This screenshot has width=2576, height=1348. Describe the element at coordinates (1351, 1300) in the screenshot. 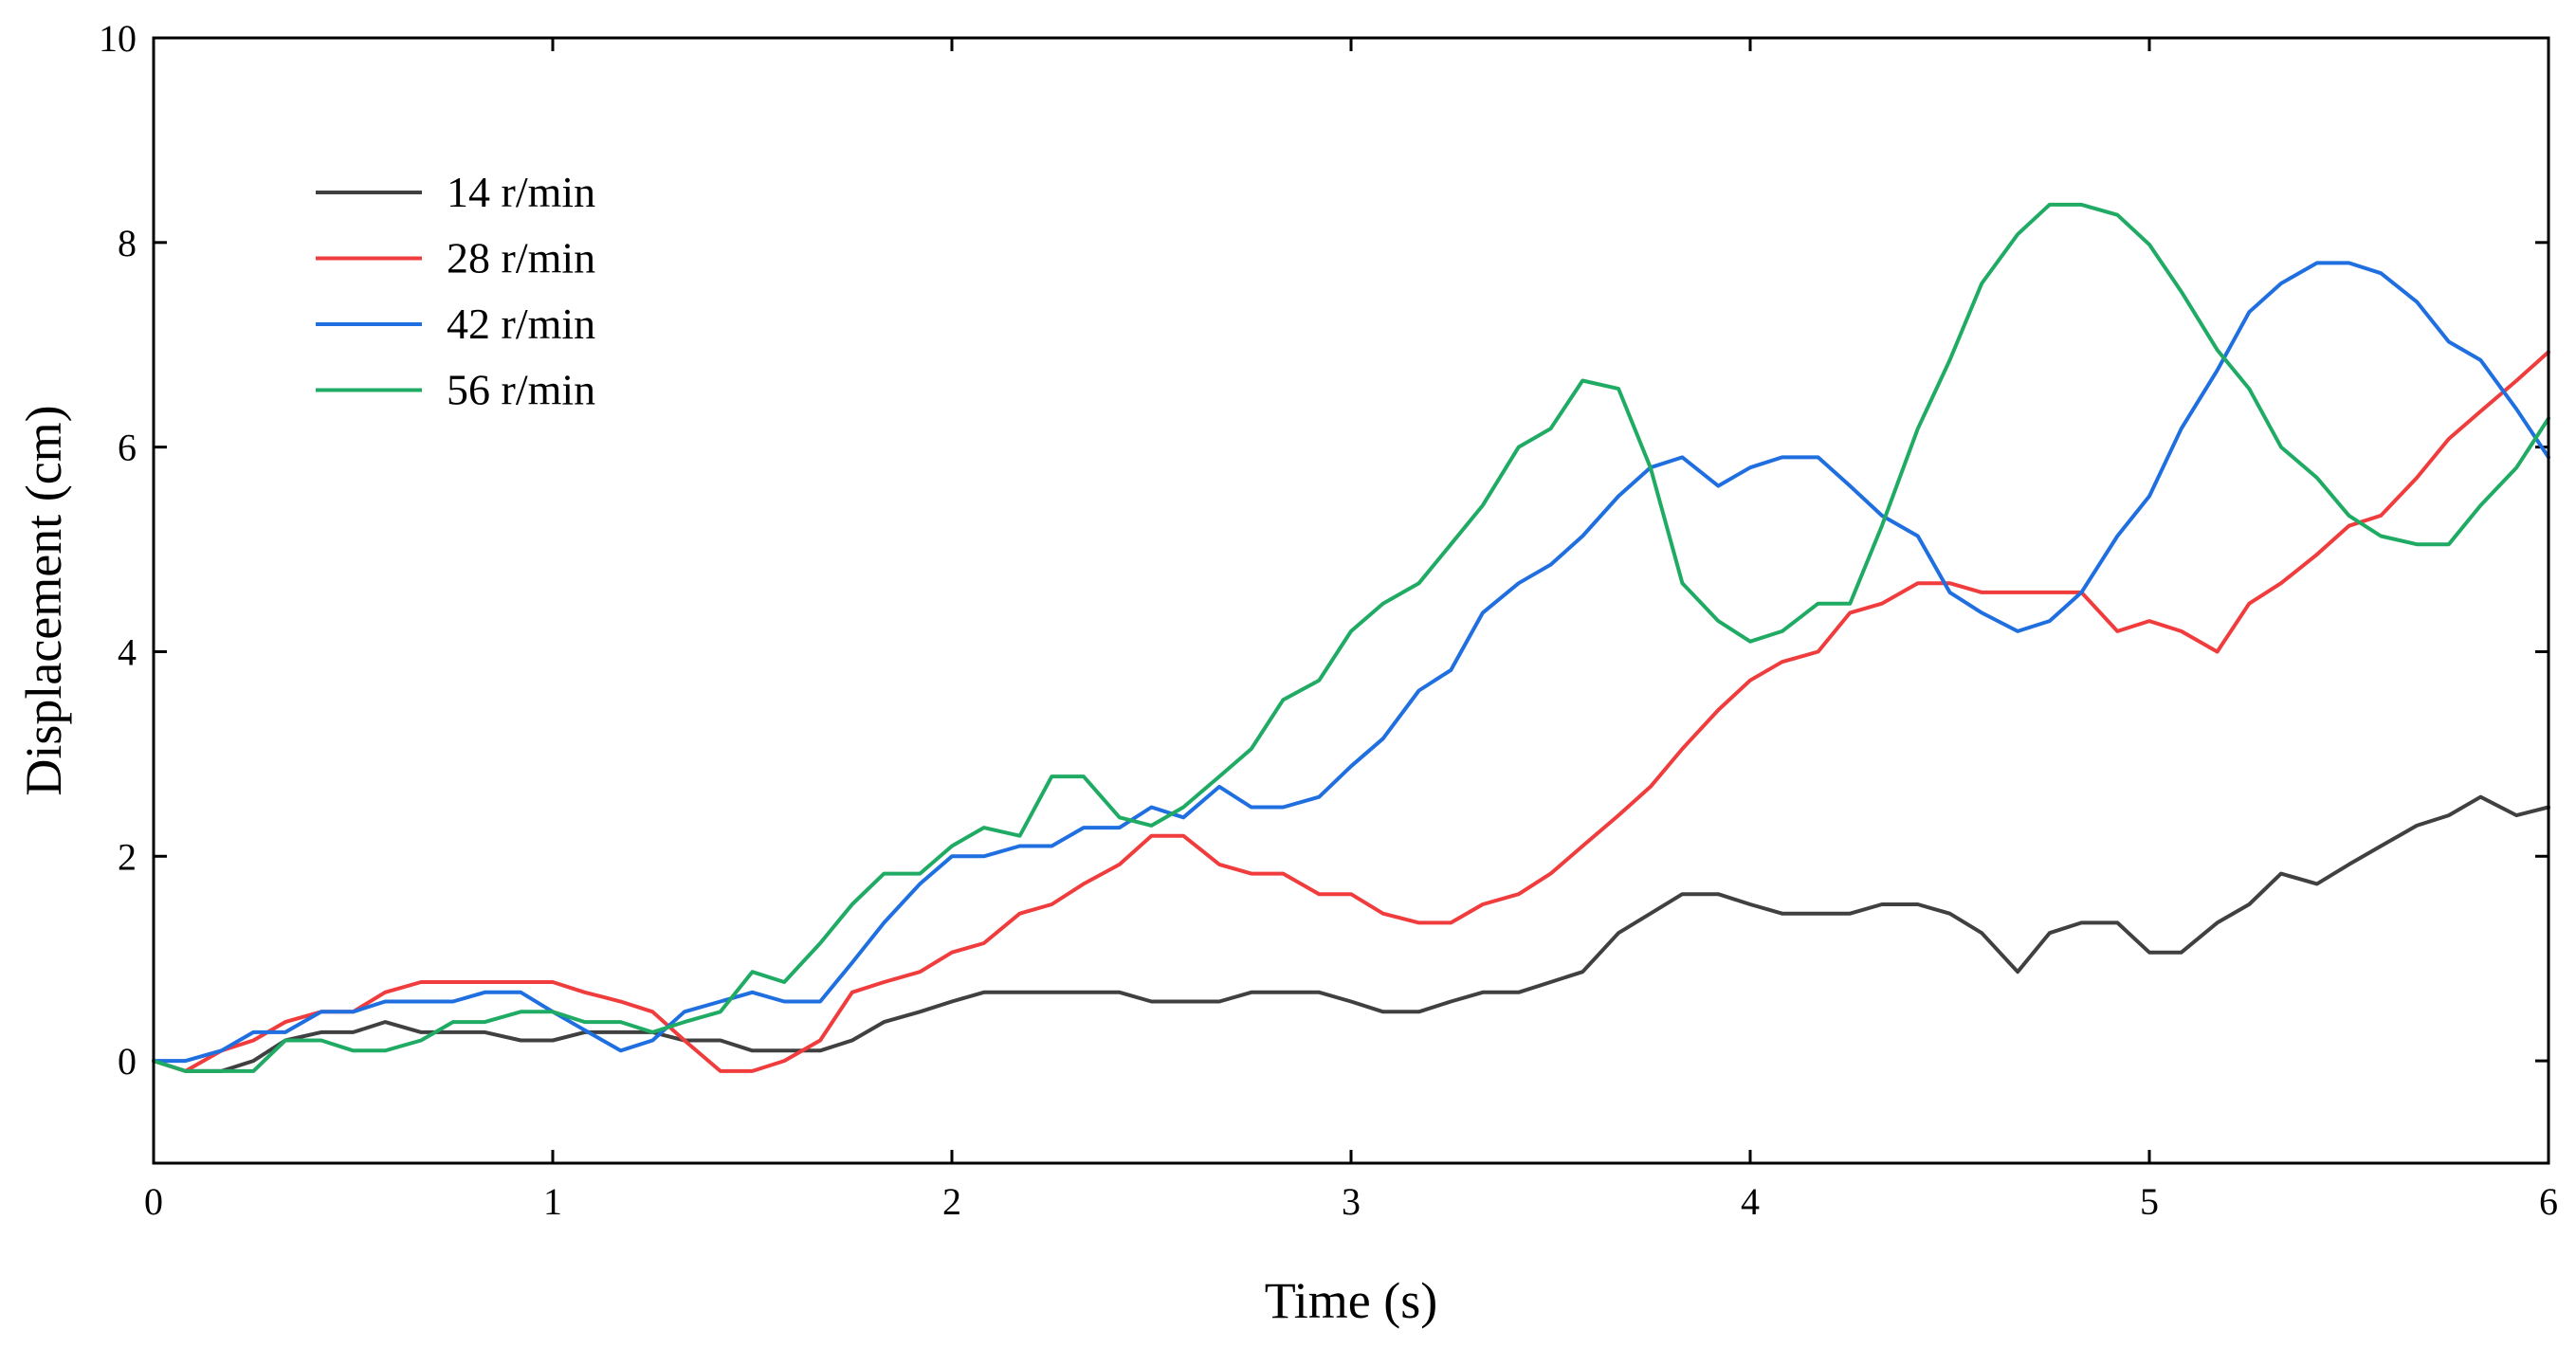

I see `x-axis-title: Time (s)` at that location.